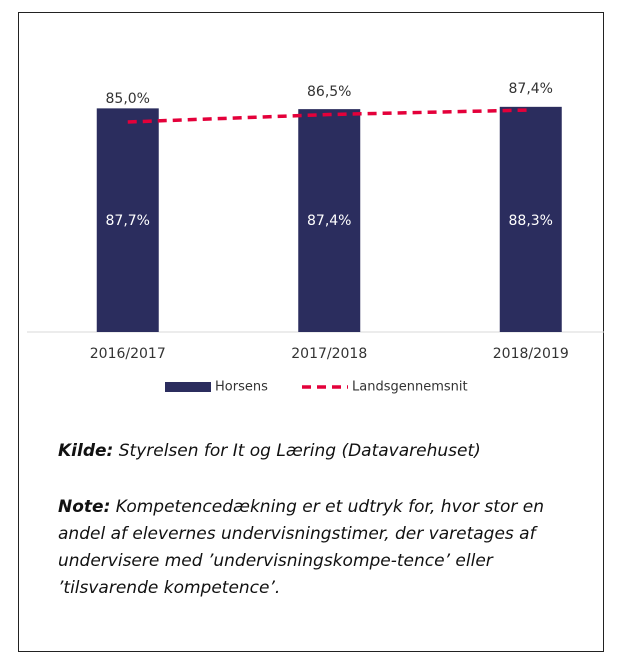 The image size is (623, 652). What do you see at coordinates (128, 99) in the screenshot?
I see `line-value-label: 85,0%` at bounding box center [128, 99].